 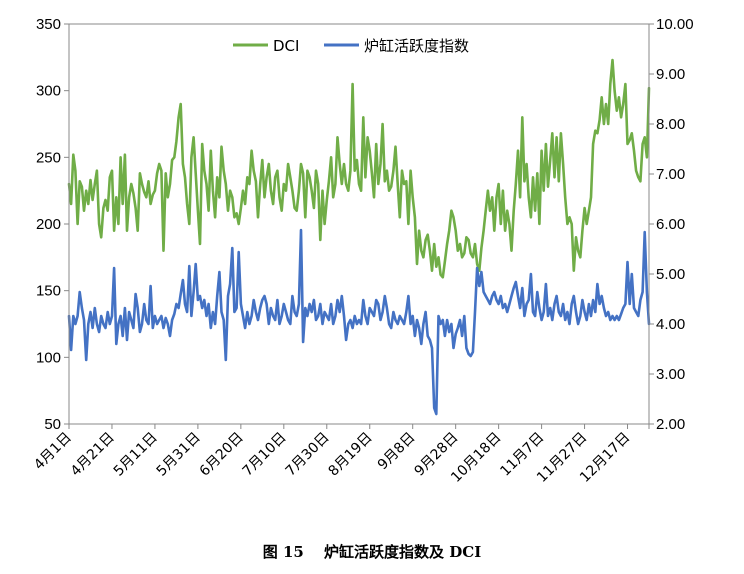 What do you see at coordinates (670, 324) in the screenshot?
I see `right-axis-tick-label: 4.00` at bounding box center [670, 324].